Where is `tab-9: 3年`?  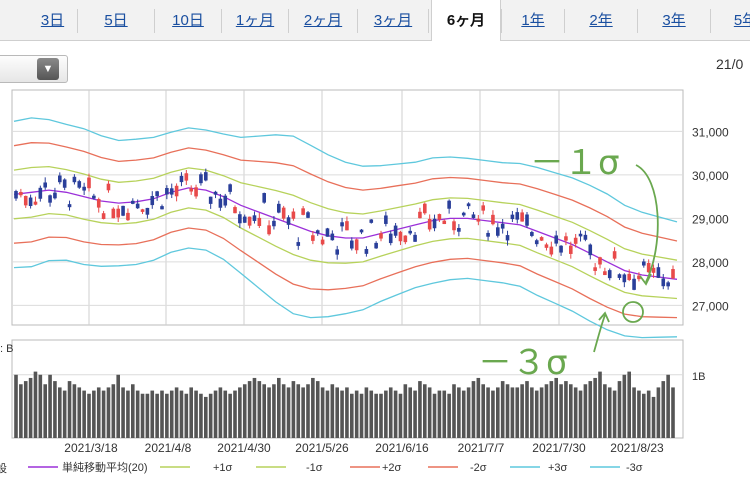 tab-9: 3年 is located at coordinates (674, 20).